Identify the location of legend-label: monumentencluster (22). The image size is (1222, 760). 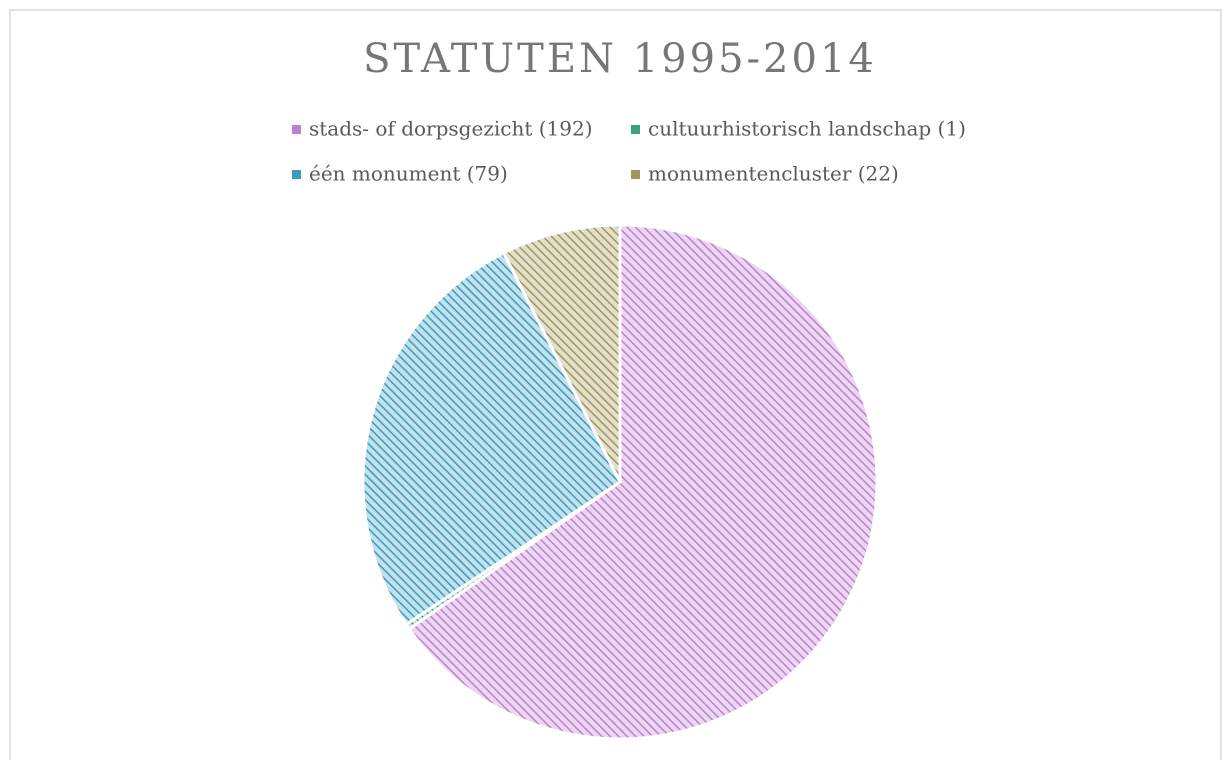
(773, 174).